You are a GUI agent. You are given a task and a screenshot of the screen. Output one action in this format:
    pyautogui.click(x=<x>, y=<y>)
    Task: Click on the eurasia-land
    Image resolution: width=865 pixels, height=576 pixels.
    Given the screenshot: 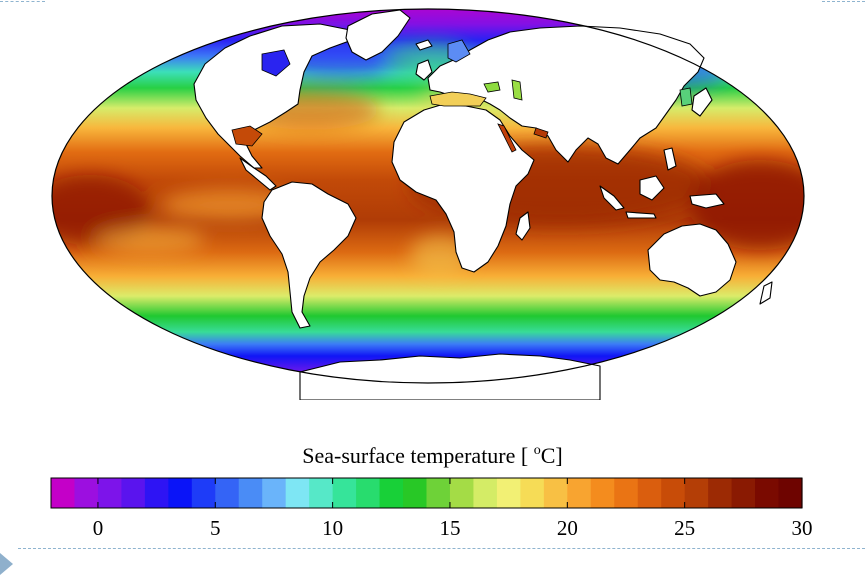 What is the action you would take?
    pyautogui.click(x=566, y=95)
    